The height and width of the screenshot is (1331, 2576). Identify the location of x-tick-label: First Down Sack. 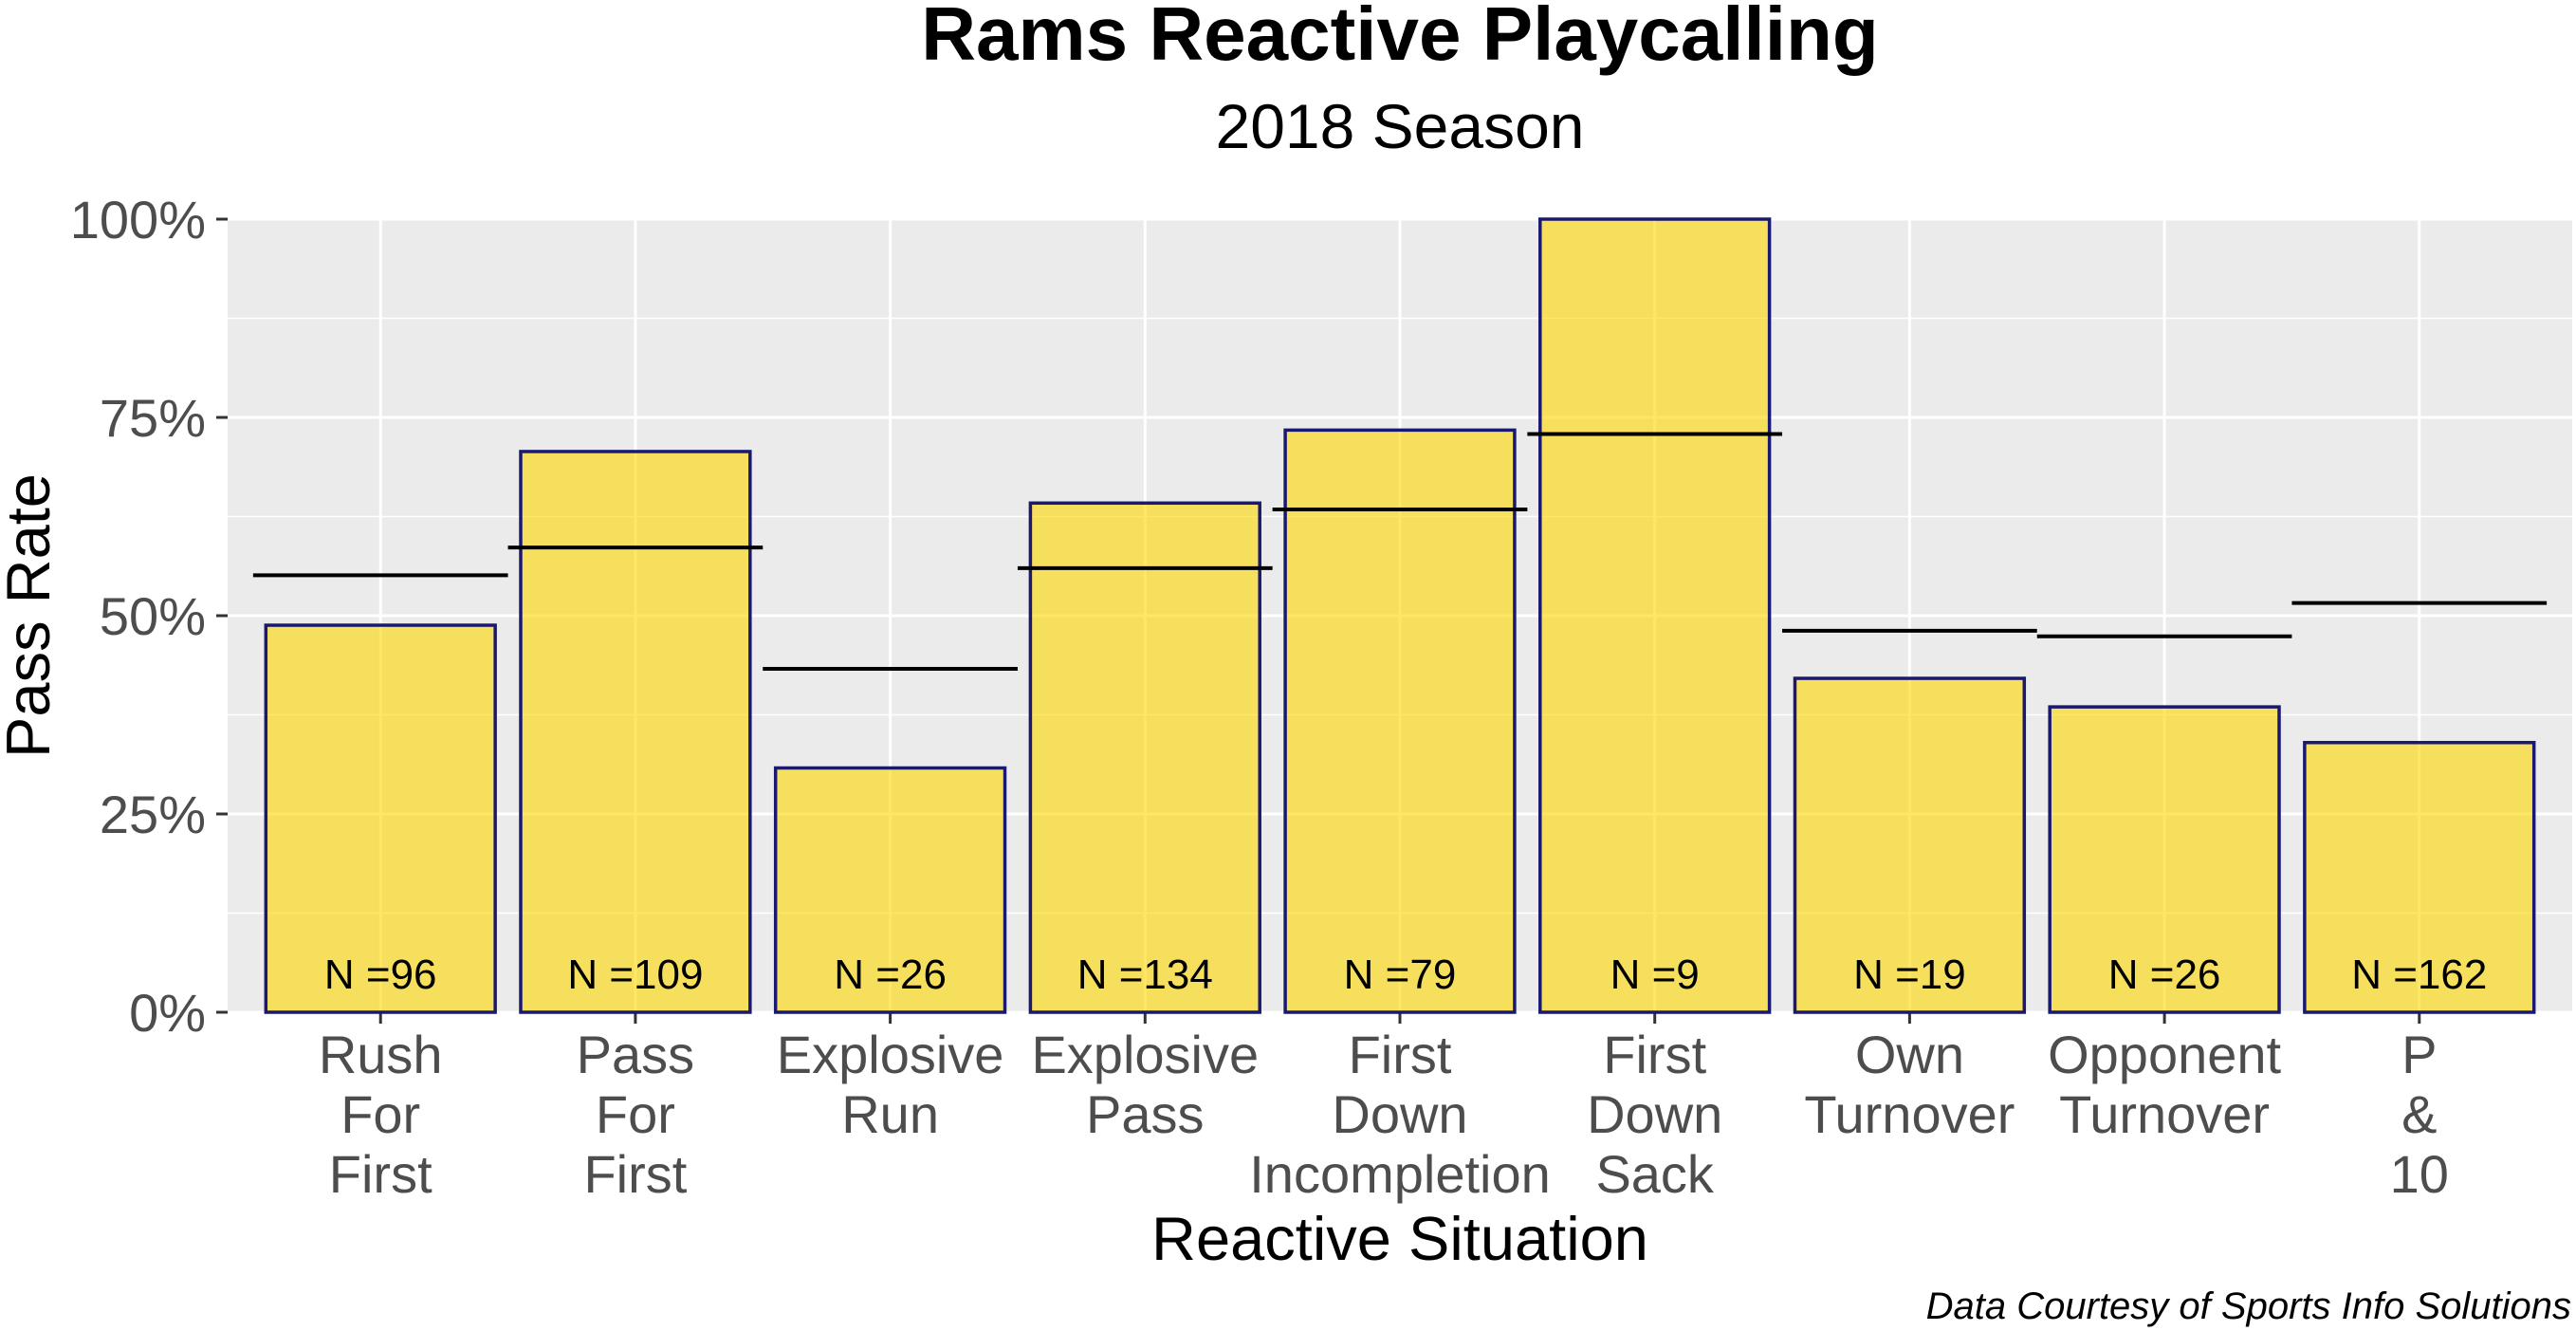
(1654, 1114).